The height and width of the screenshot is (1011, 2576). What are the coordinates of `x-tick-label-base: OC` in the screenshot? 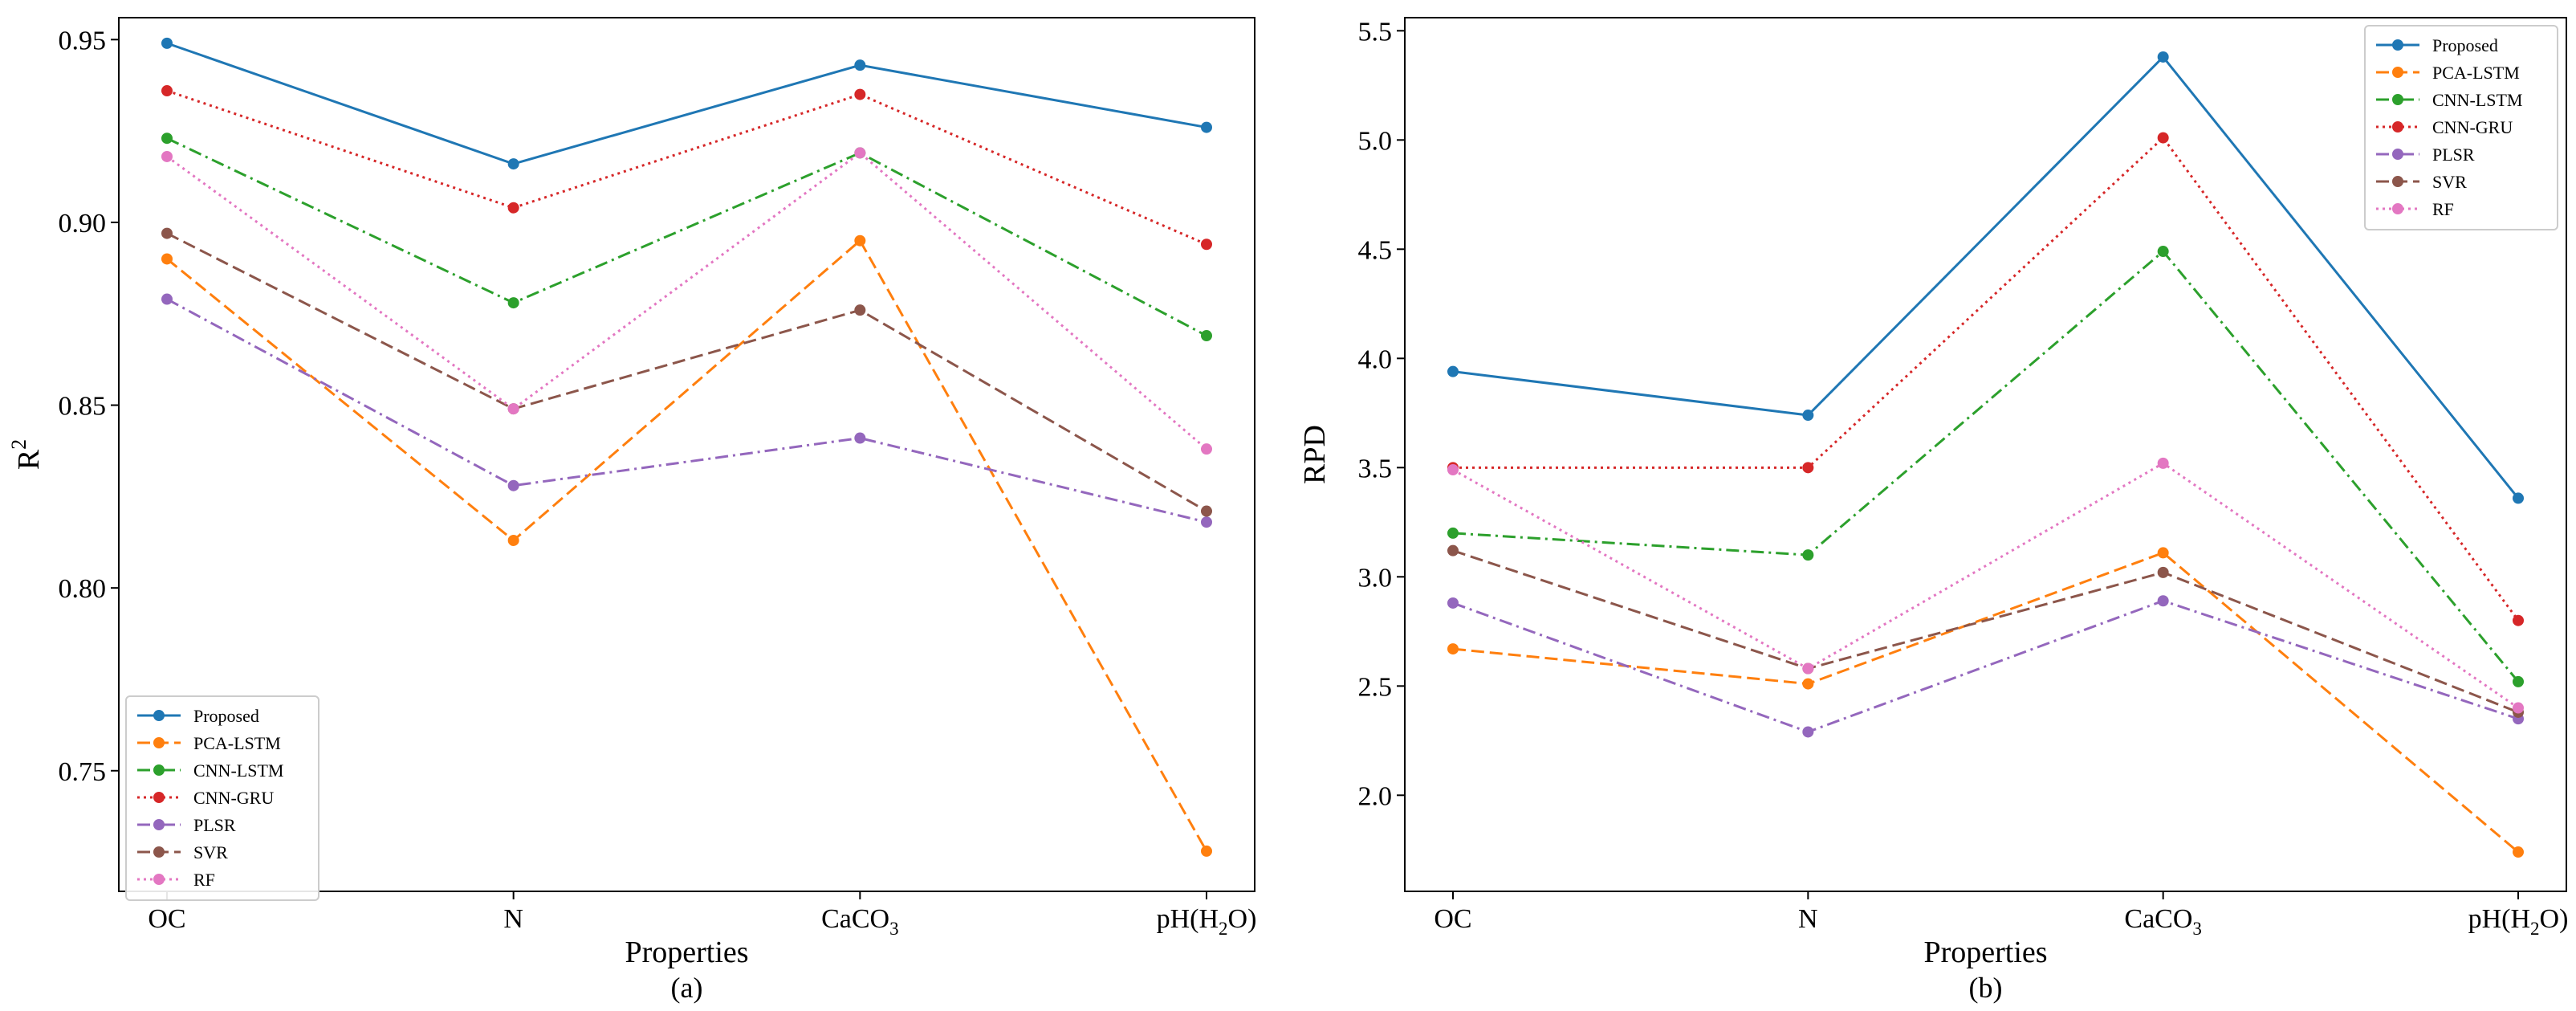 It's located at (167, 919).